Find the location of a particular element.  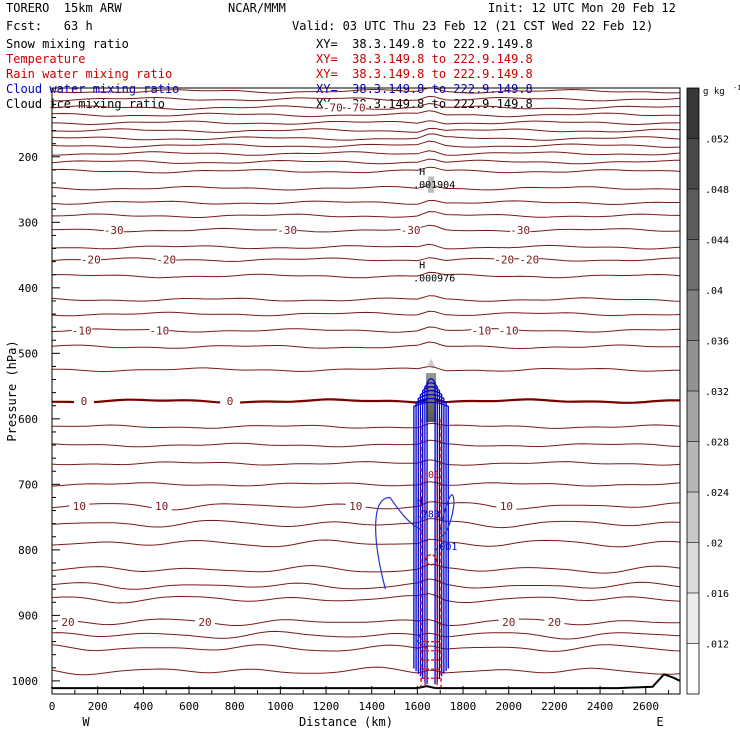

field-temperature-xy: XY= 38.3.149.8 to 222.9.149.8 is located at coordinates (424, 59).